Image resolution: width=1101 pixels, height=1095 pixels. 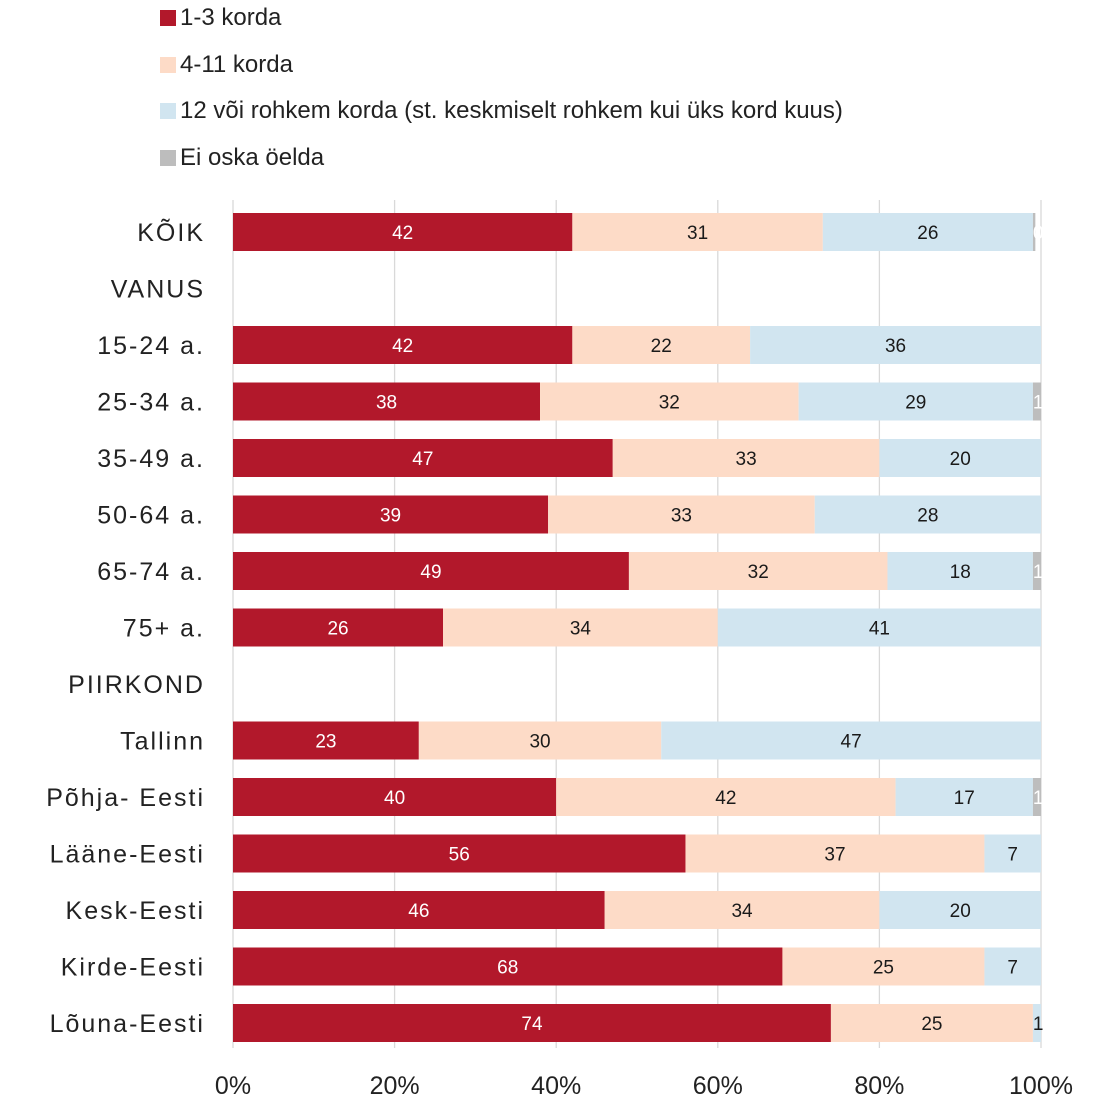 I want to click on data-label: 18, so click(x=960, y=572).